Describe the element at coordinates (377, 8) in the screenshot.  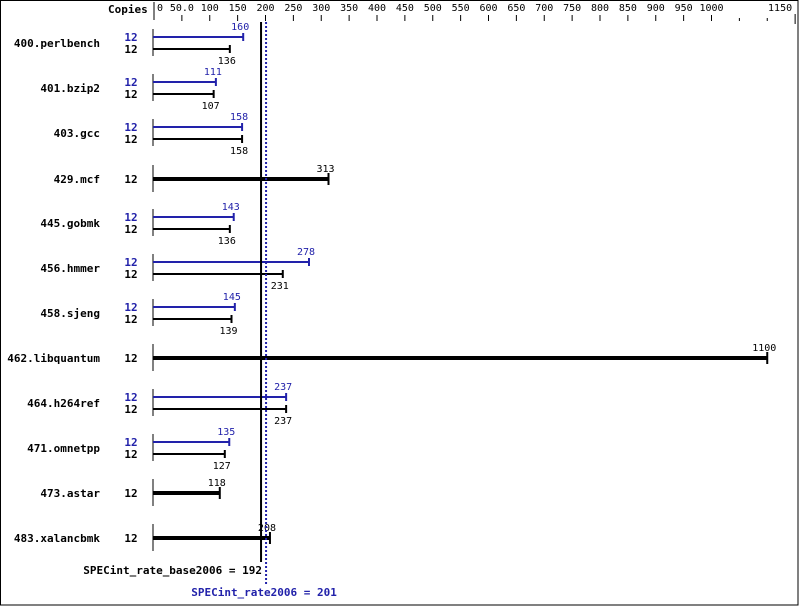
I see `tick-label: 400` at that location.